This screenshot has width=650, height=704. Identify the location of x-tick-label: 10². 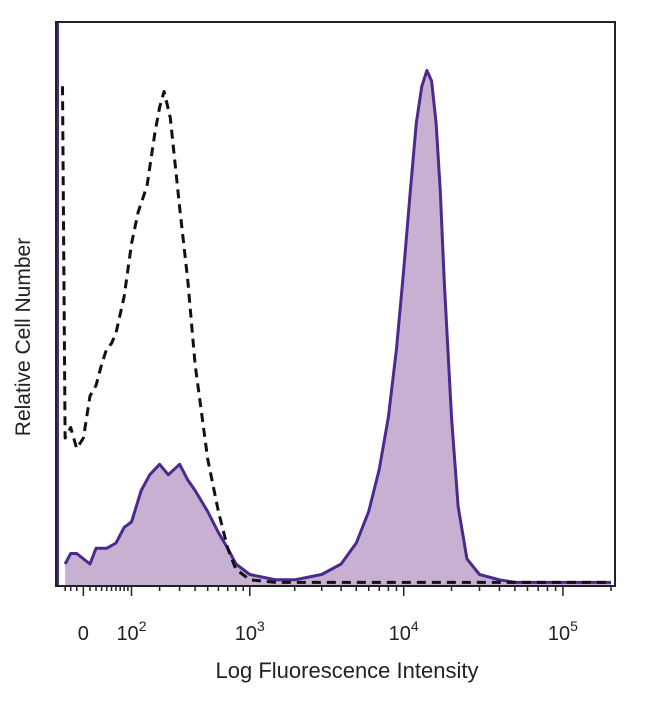
(131, 631).